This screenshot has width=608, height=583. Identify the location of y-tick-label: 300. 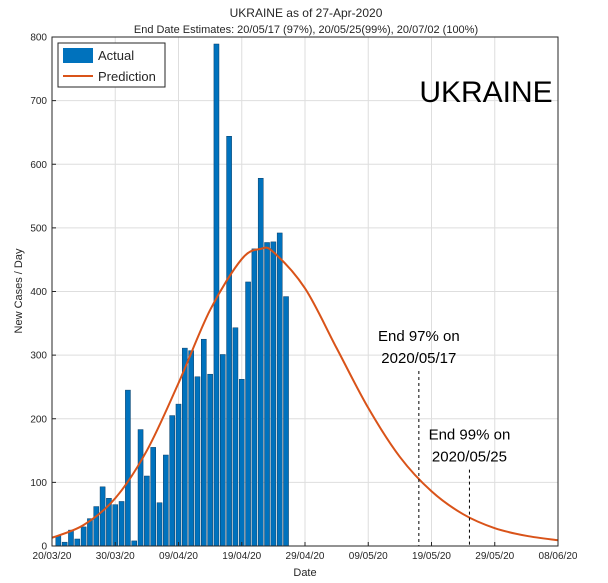
(38, 356).